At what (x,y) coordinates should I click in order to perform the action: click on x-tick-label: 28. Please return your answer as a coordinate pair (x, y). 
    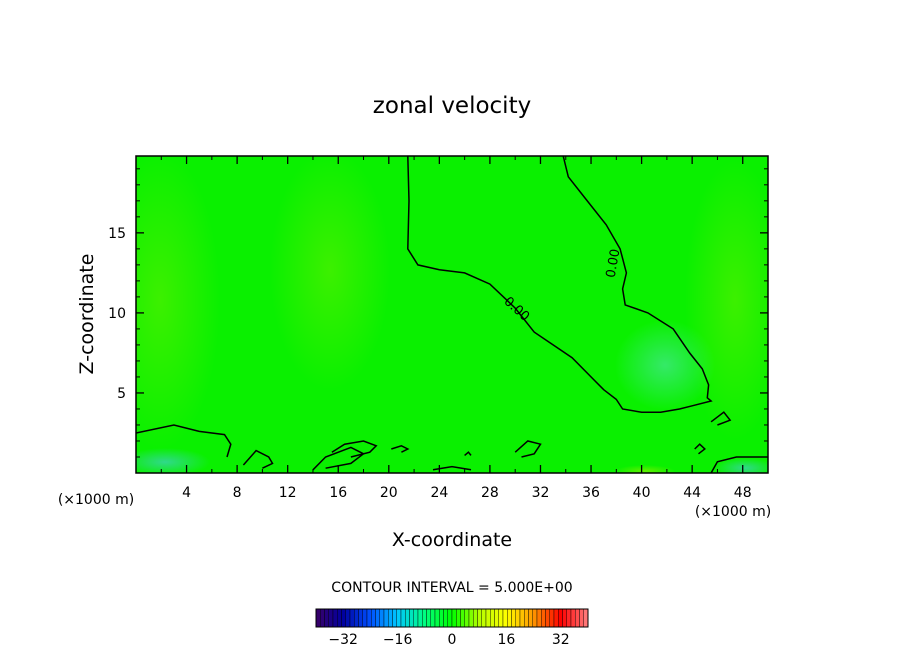
    Looking at the image, I should click on (490, 493).